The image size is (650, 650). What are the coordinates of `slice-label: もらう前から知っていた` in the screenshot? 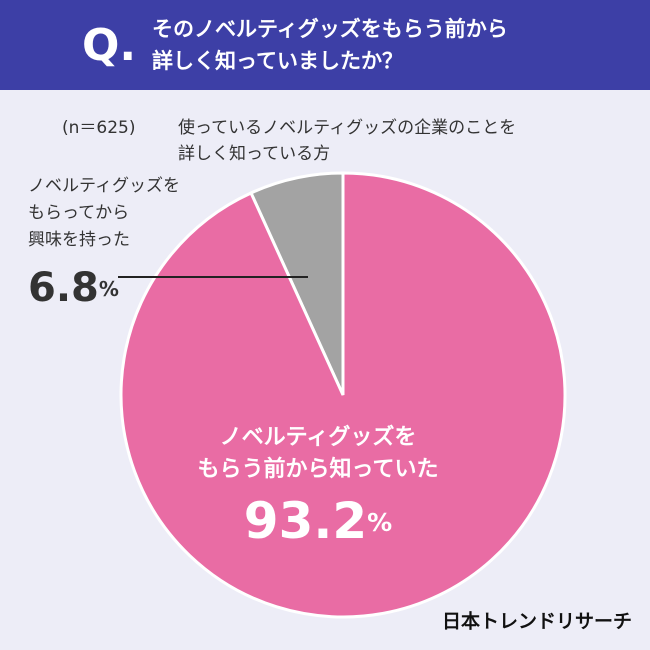 It's located at (318, 469).